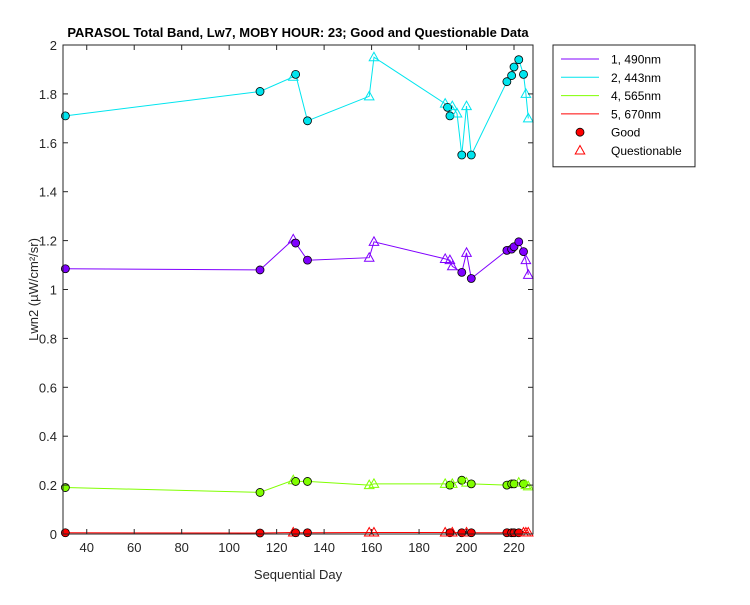 Image resolution: width=750 pixels, height=605 pixels. I want to click on legend-good-marker, so click(580, 132).